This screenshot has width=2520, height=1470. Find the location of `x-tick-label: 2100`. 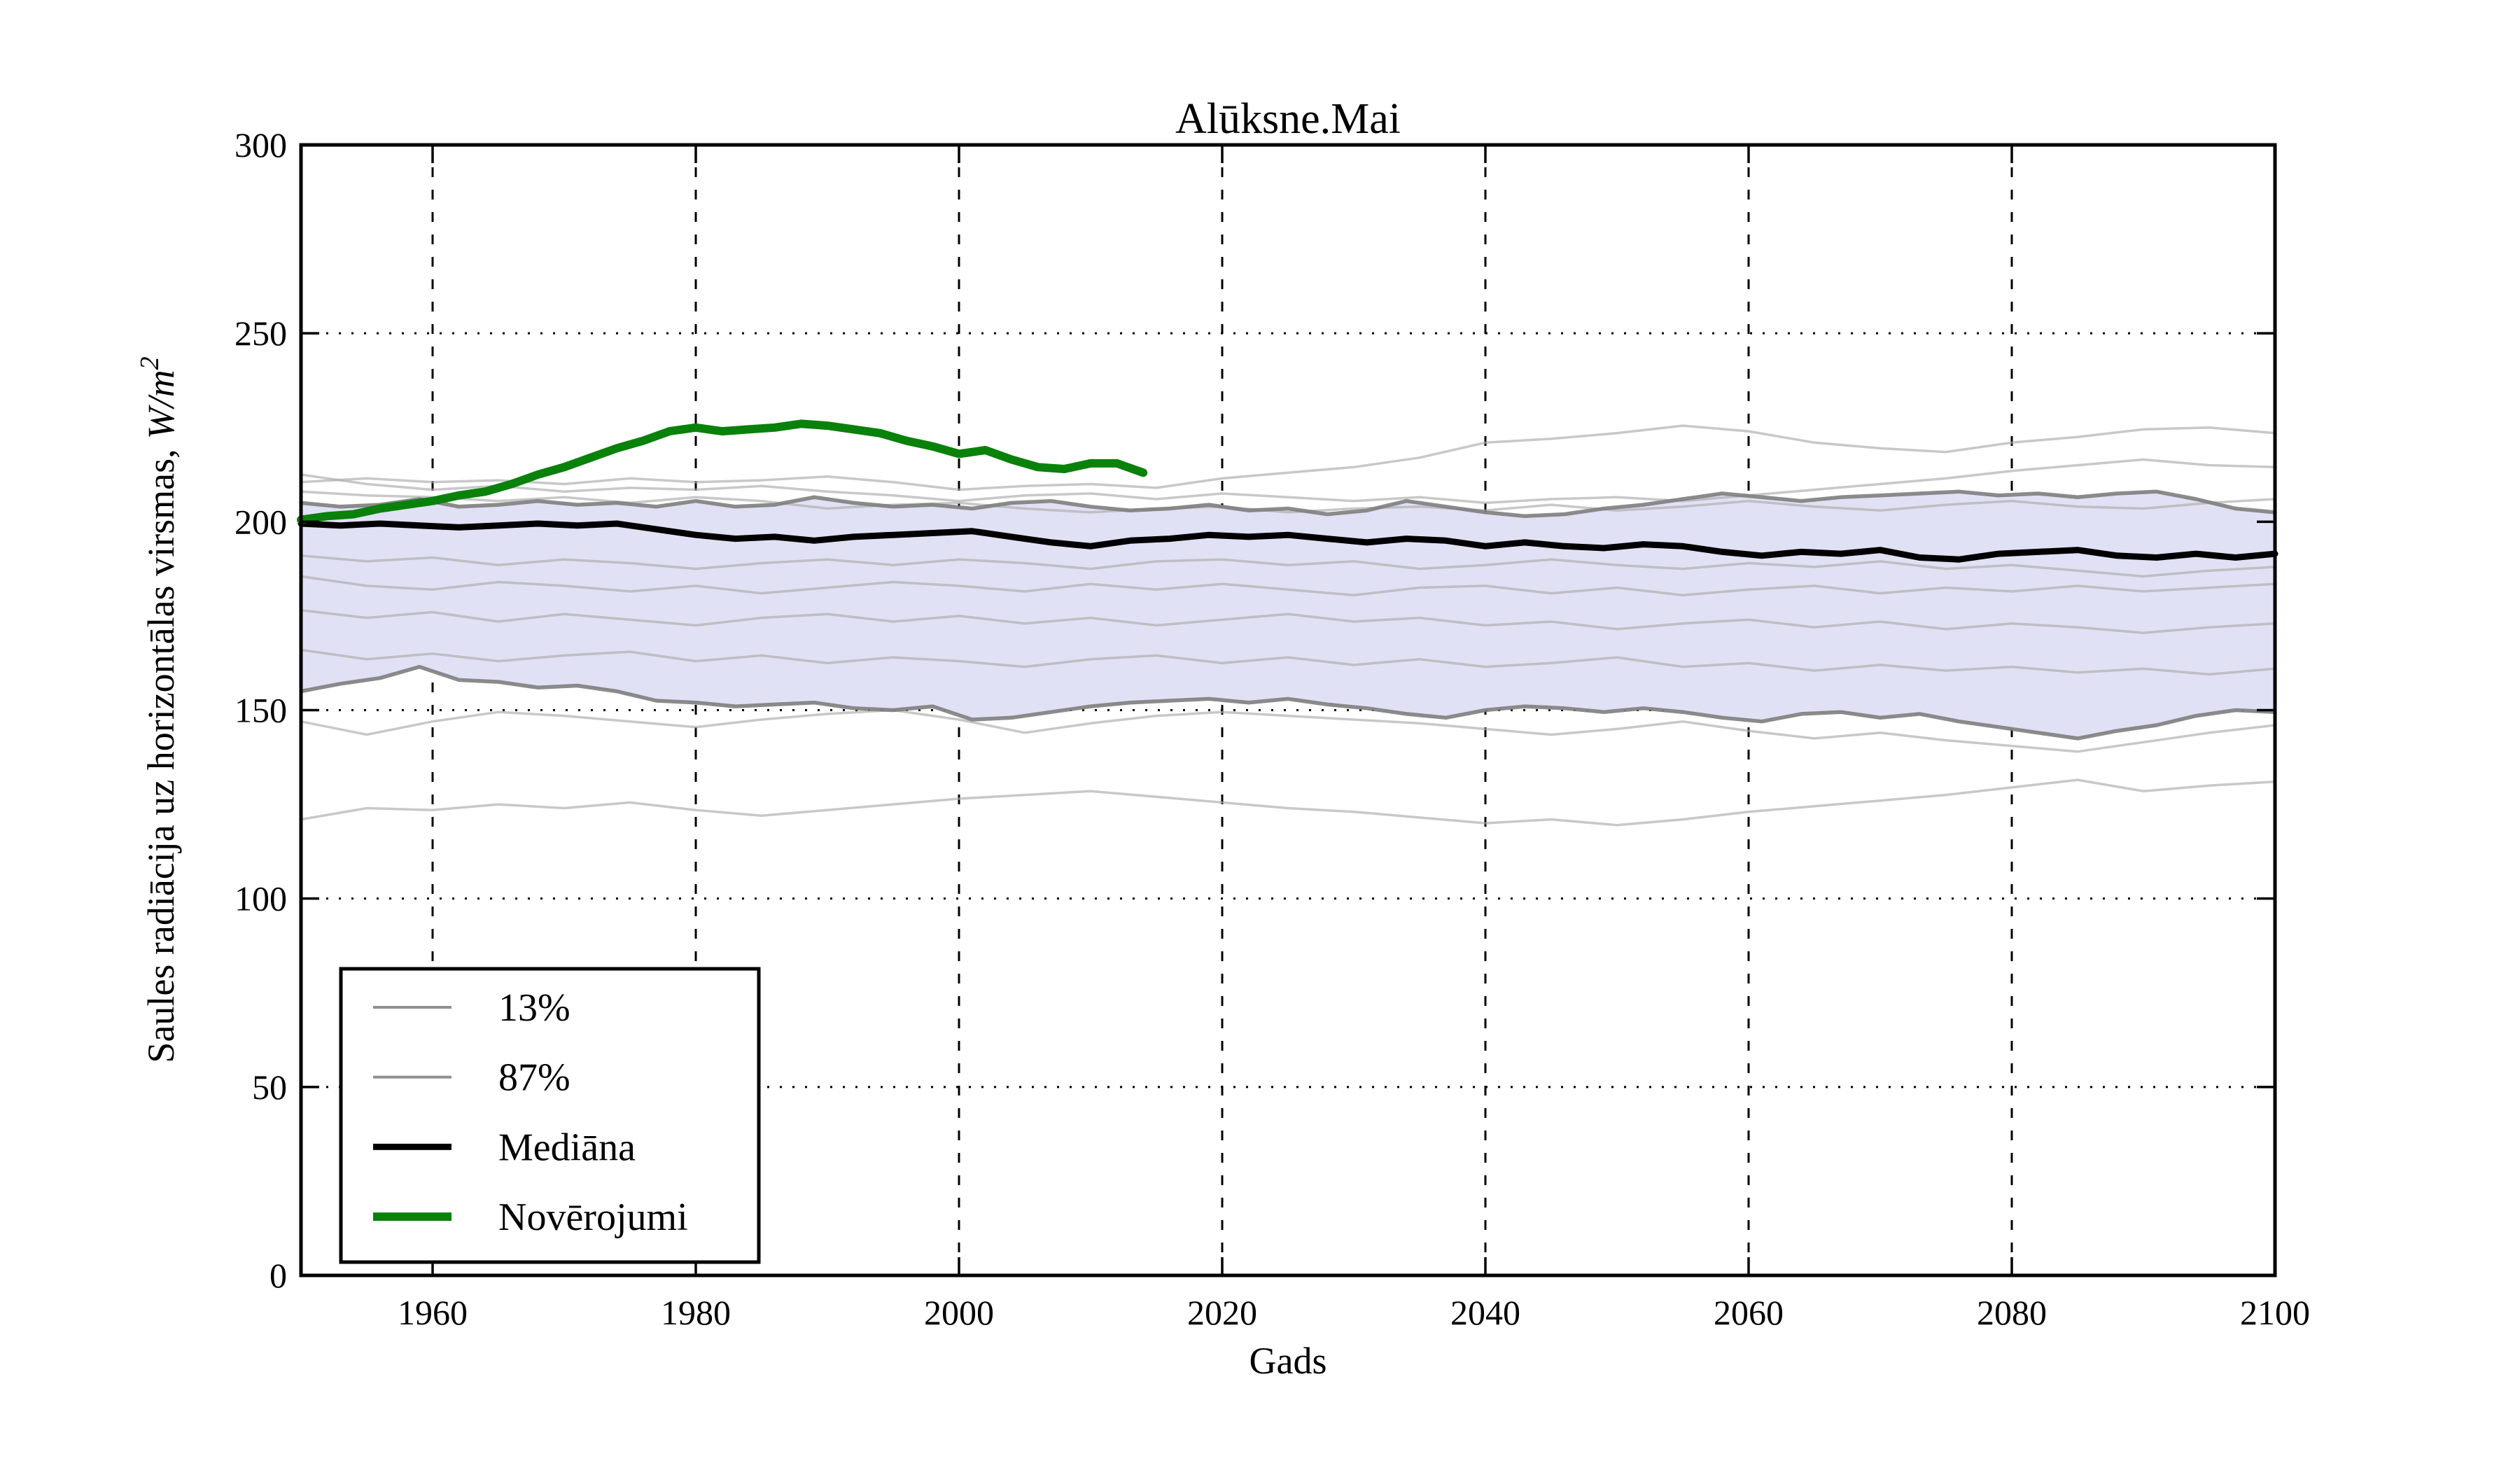

x-tick-label: 2100 is located at coordinates (2275, 1312).